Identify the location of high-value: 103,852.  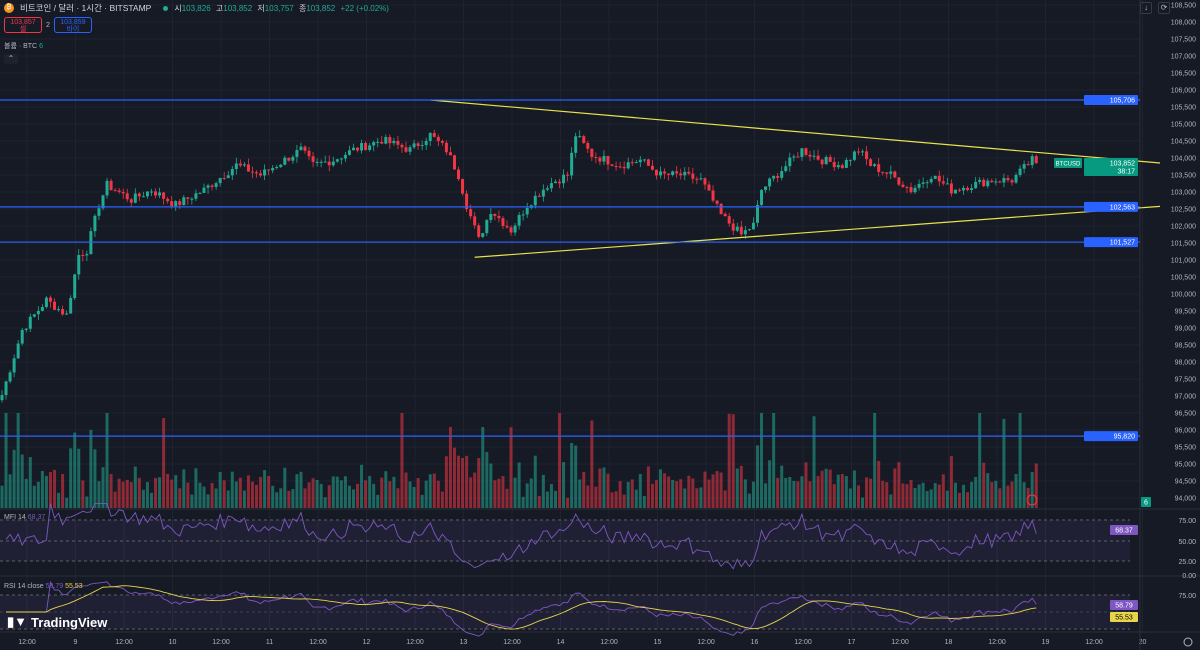
(238, 8).